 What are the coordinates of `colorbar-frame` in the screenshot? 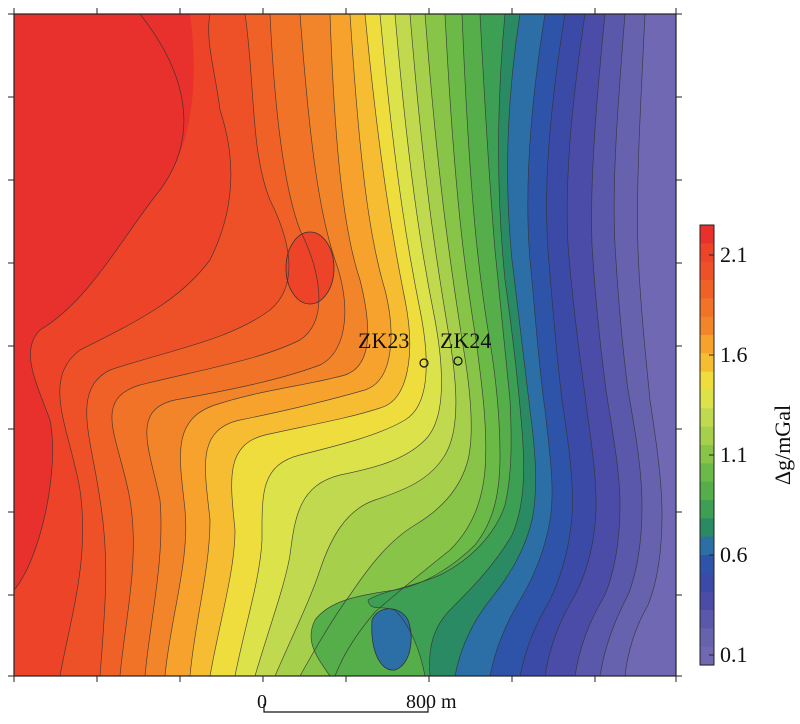 It's located at (707, 445).